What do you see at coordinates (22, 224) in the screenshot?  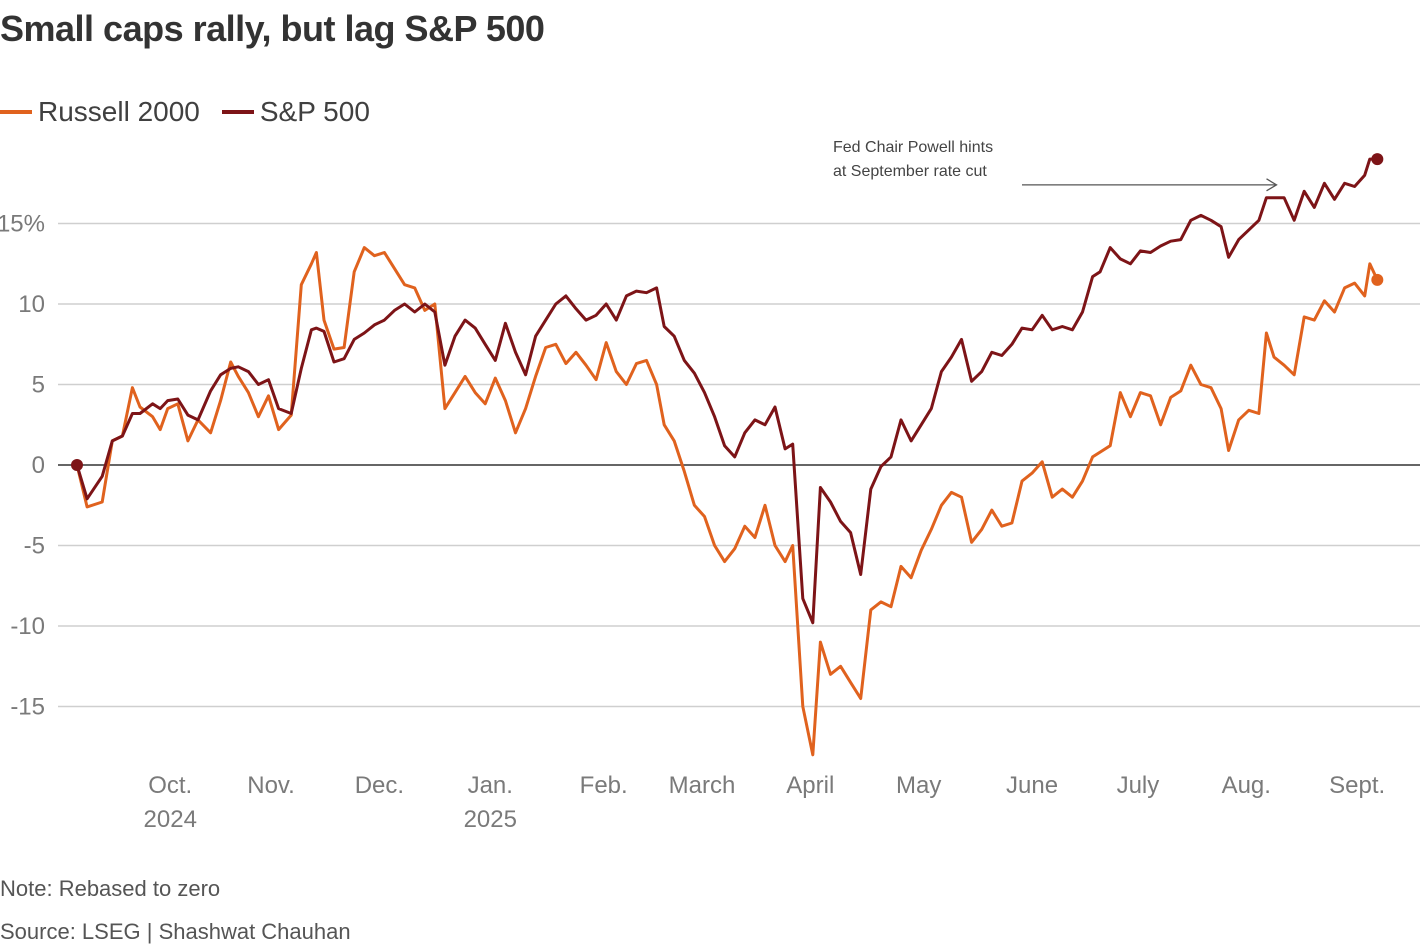 I see `y-tick-label: 15%` at bounding box center [22, 224].